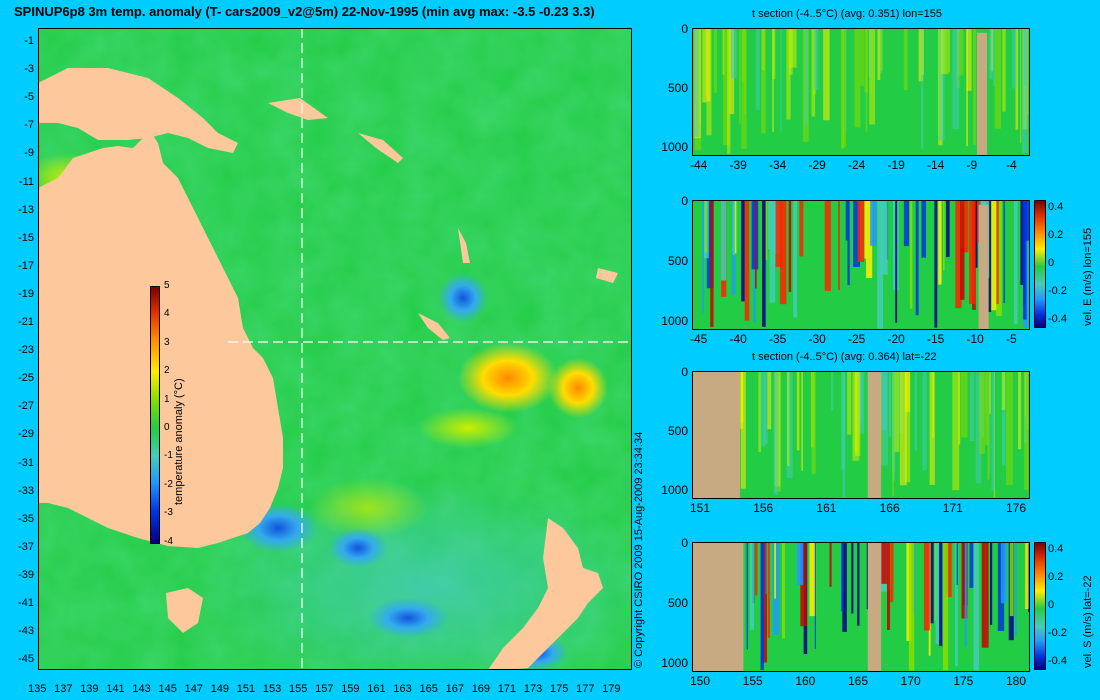 This screenshot has height=700, width=1100. What do you see at coordinates (26, 406) in the screenshot?
I see `lat-tick-label: -27` at bounding box center [26, 406].